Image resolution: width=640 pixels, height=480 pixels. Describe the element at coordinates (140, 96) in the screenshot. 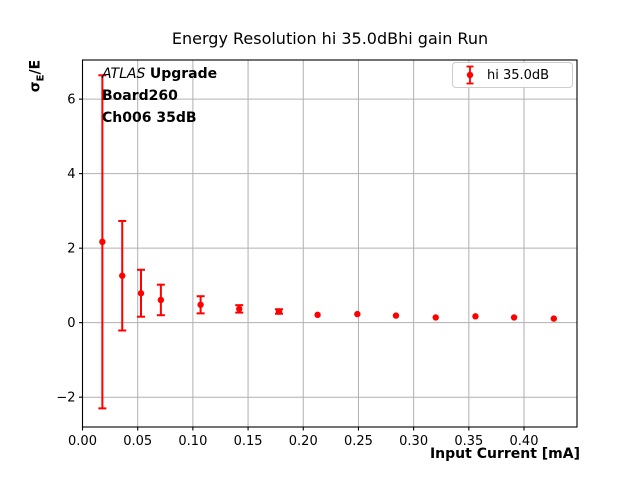

I see `annotation-line-2: Board260` at that location.